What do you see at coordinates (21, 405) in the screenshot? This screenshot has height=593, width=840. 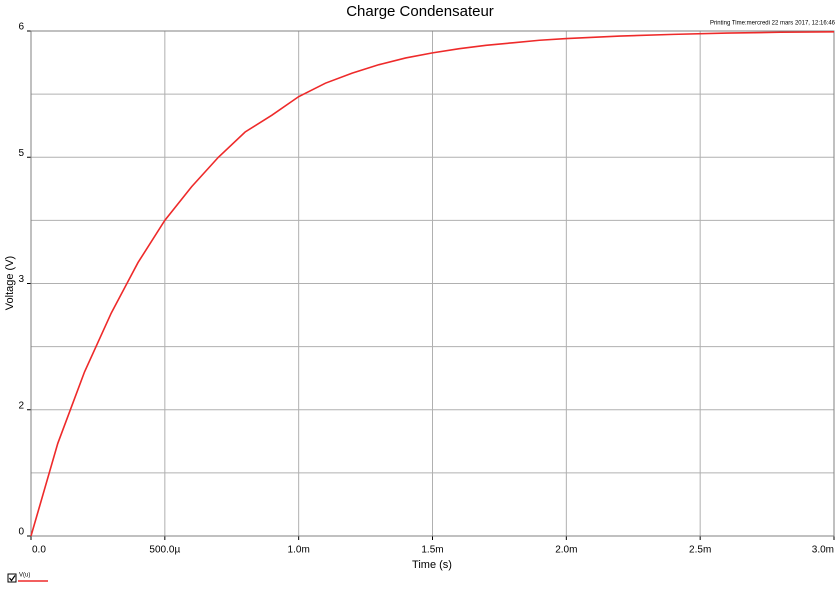 I see `y-tick-label: 2` at bounding box center [21, 405].